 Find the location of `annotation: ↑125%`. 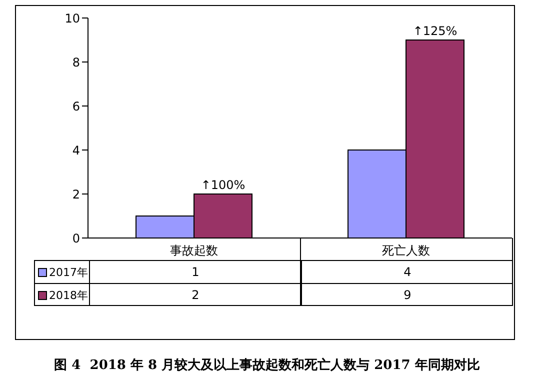

annotation: ↑125% is located at coordinates (435, 31).